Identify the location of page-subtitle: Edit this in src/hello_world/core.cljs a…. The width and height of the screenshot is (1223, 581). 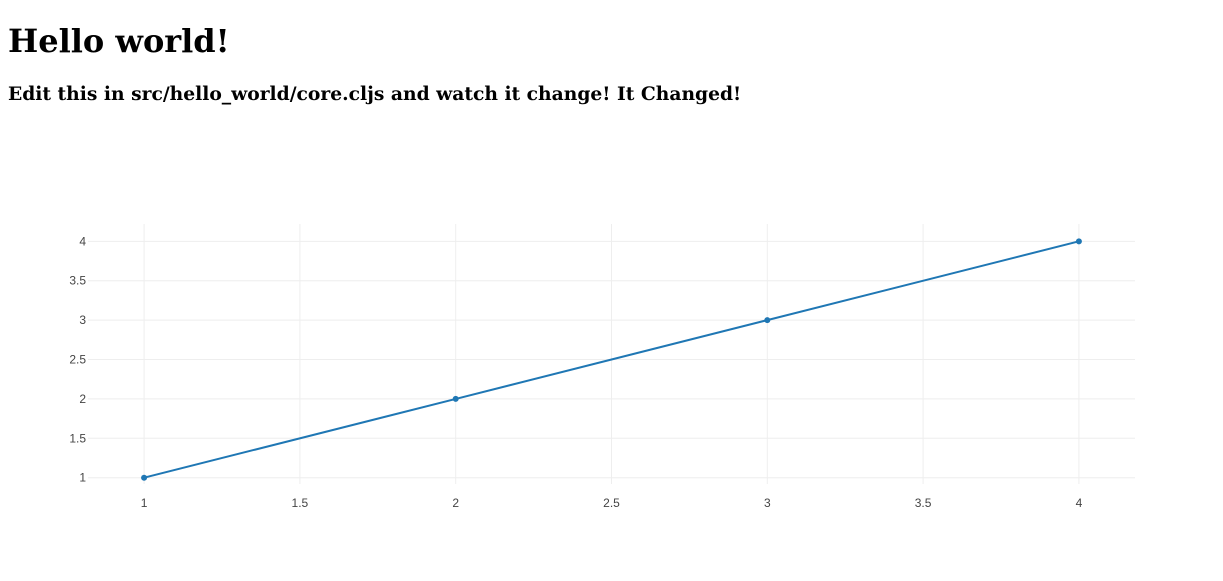
(375, 94).